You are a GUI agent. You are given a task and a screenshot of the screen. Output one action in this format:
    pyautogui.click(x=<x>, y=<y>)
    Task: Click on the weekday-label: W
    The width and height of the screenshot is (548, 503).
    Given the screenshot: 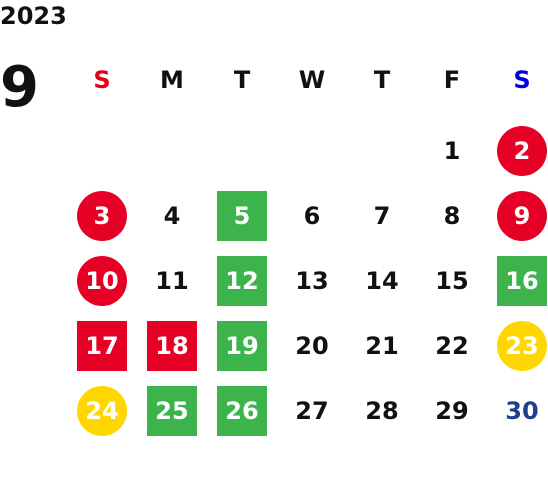 What is the action you would take?
    pyautogui.click(x=312, y=80)
    